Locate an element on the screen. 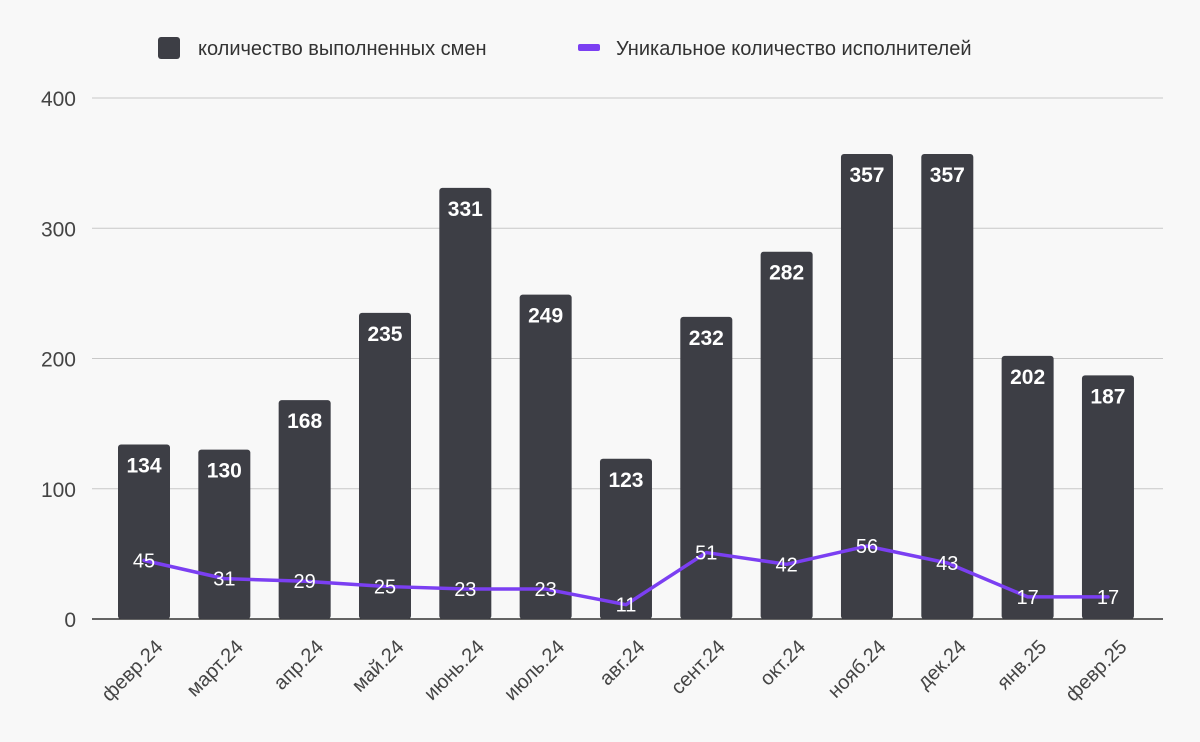  line-data-label: 45 is located at coordinates (144, 561).